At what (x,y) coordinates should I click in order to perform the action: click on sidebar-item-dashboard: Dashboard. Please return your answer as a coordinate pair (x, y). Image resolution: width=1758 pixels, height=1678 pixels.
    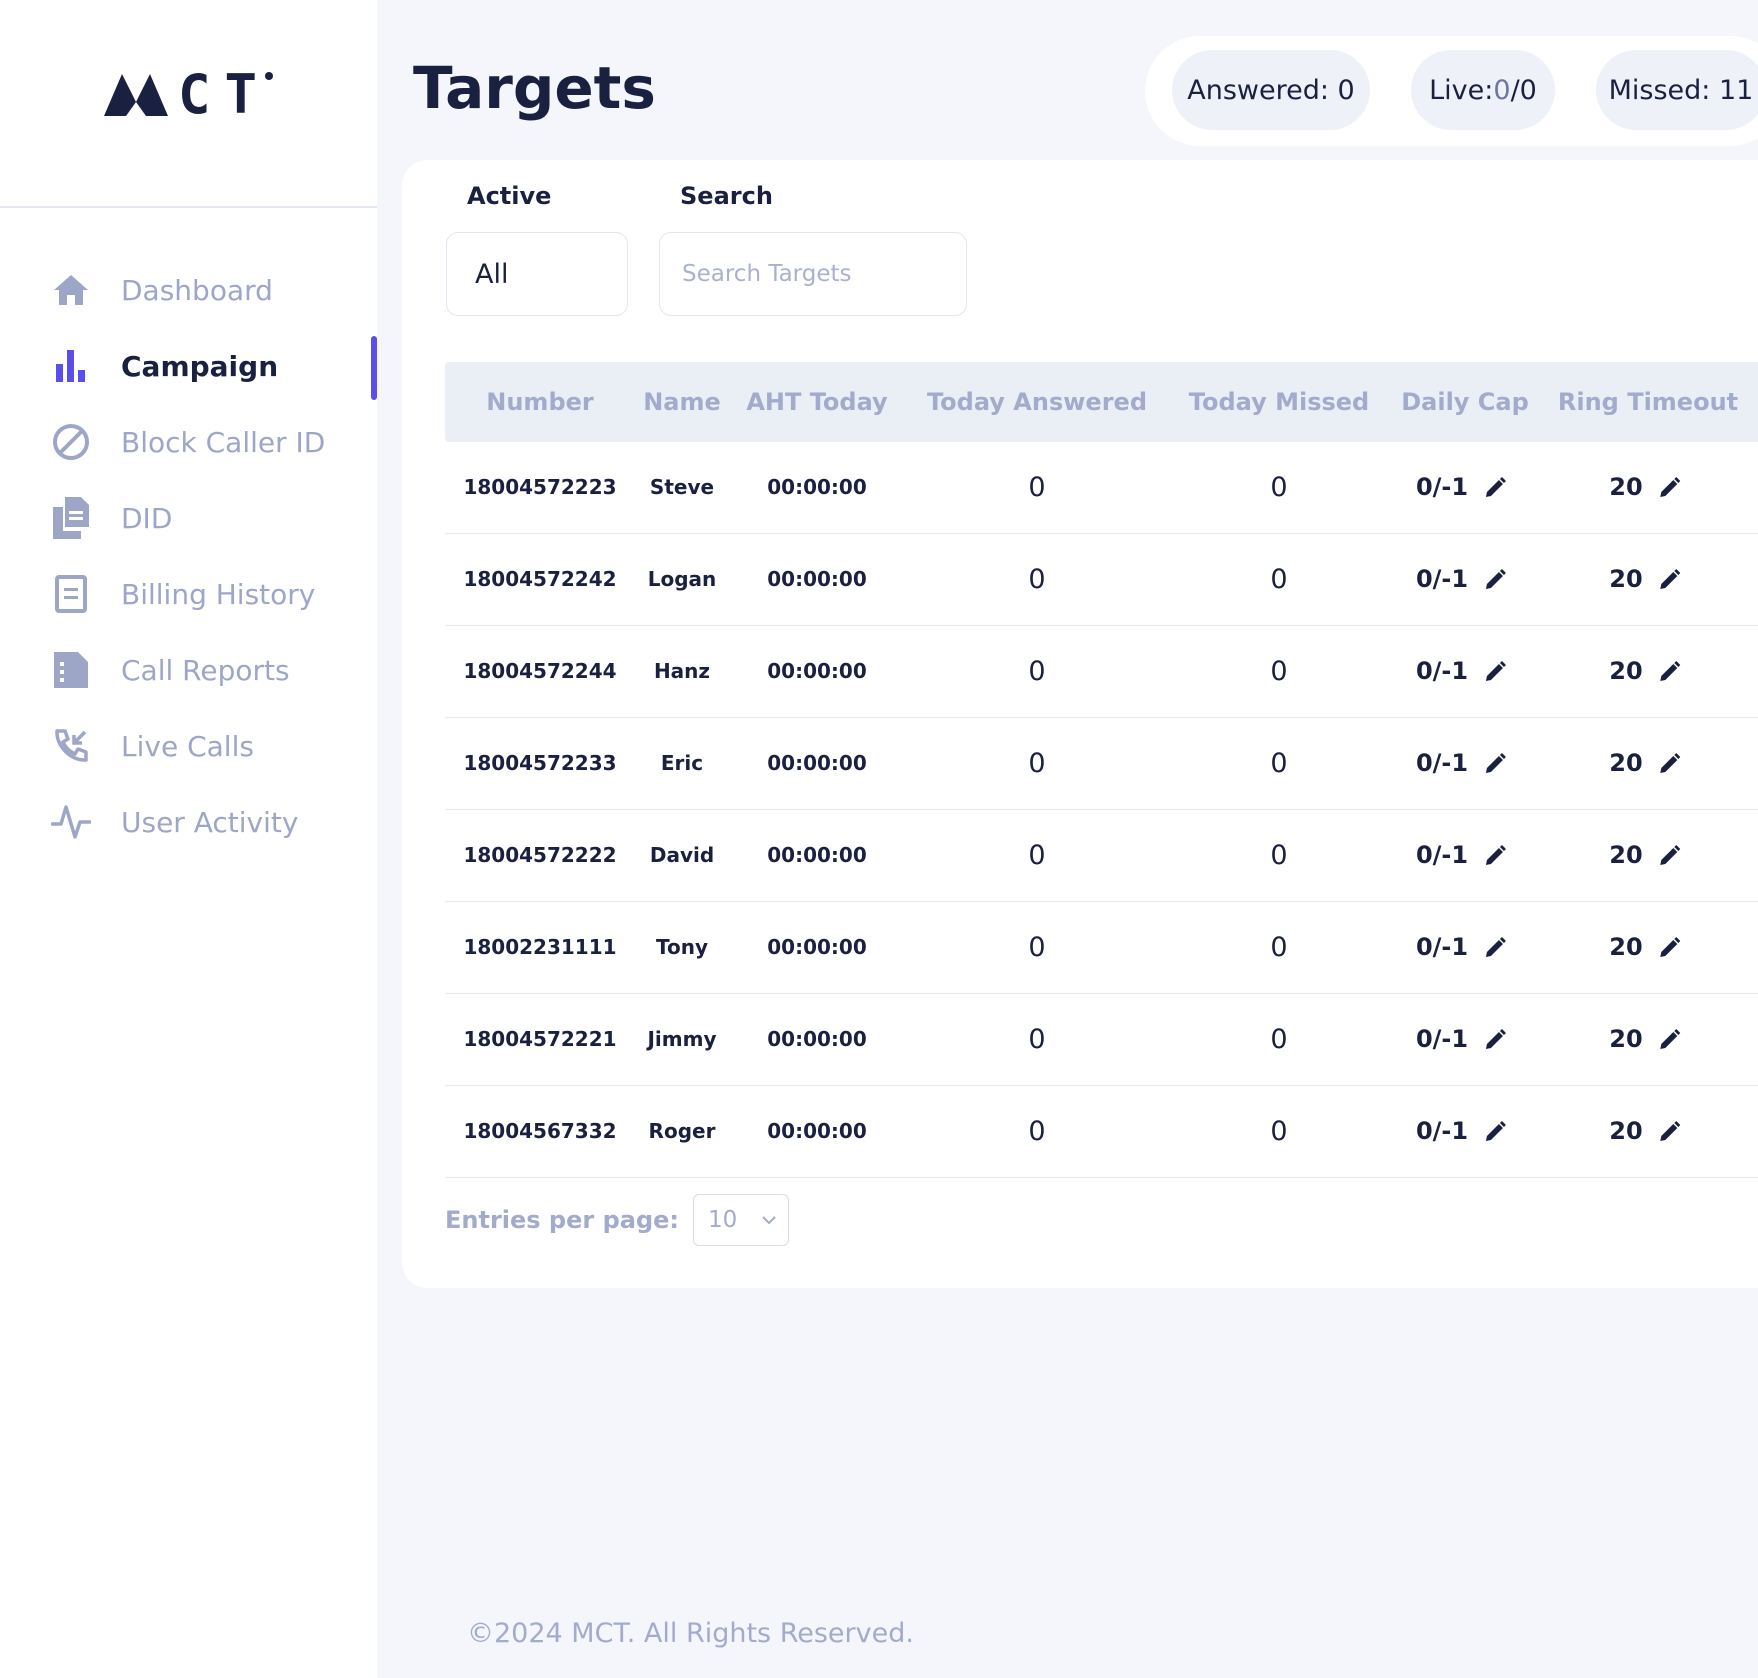
    Looking at the image, I should click on (188, 290).